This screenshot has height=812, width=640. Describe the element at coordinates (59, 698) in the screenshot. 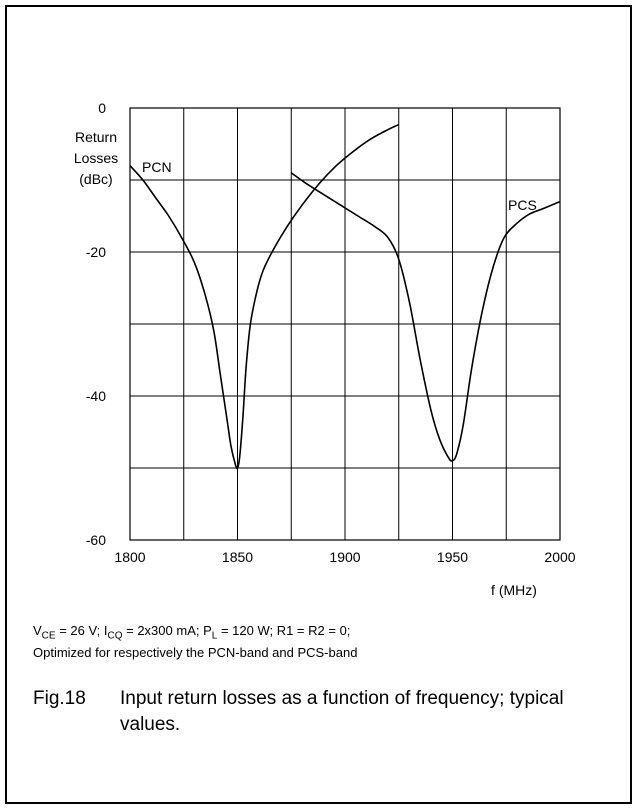

I see `figure-number: Fig.18` at that location.